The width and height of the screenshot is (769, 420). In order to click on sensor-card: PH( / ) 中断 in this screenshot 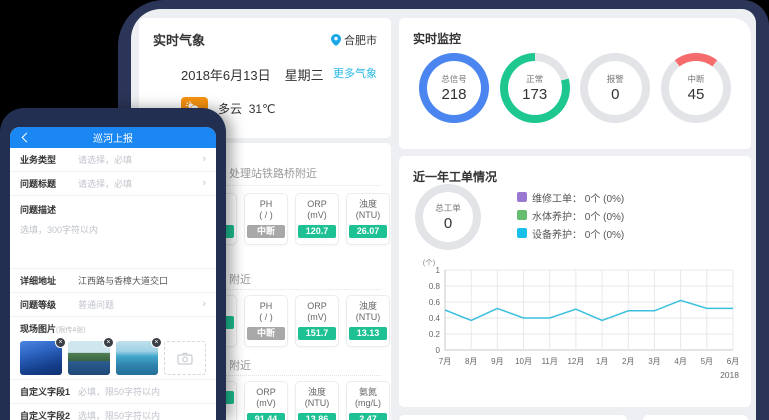, I will do `click(266, 219)`.